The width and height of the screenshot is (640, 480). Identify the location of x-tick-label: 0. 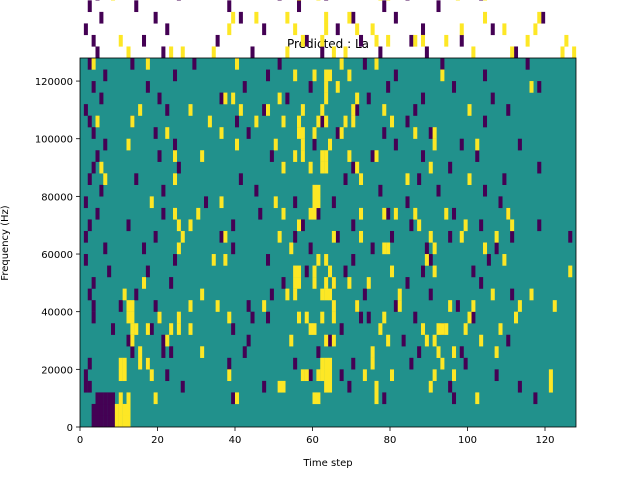
(80, 440).